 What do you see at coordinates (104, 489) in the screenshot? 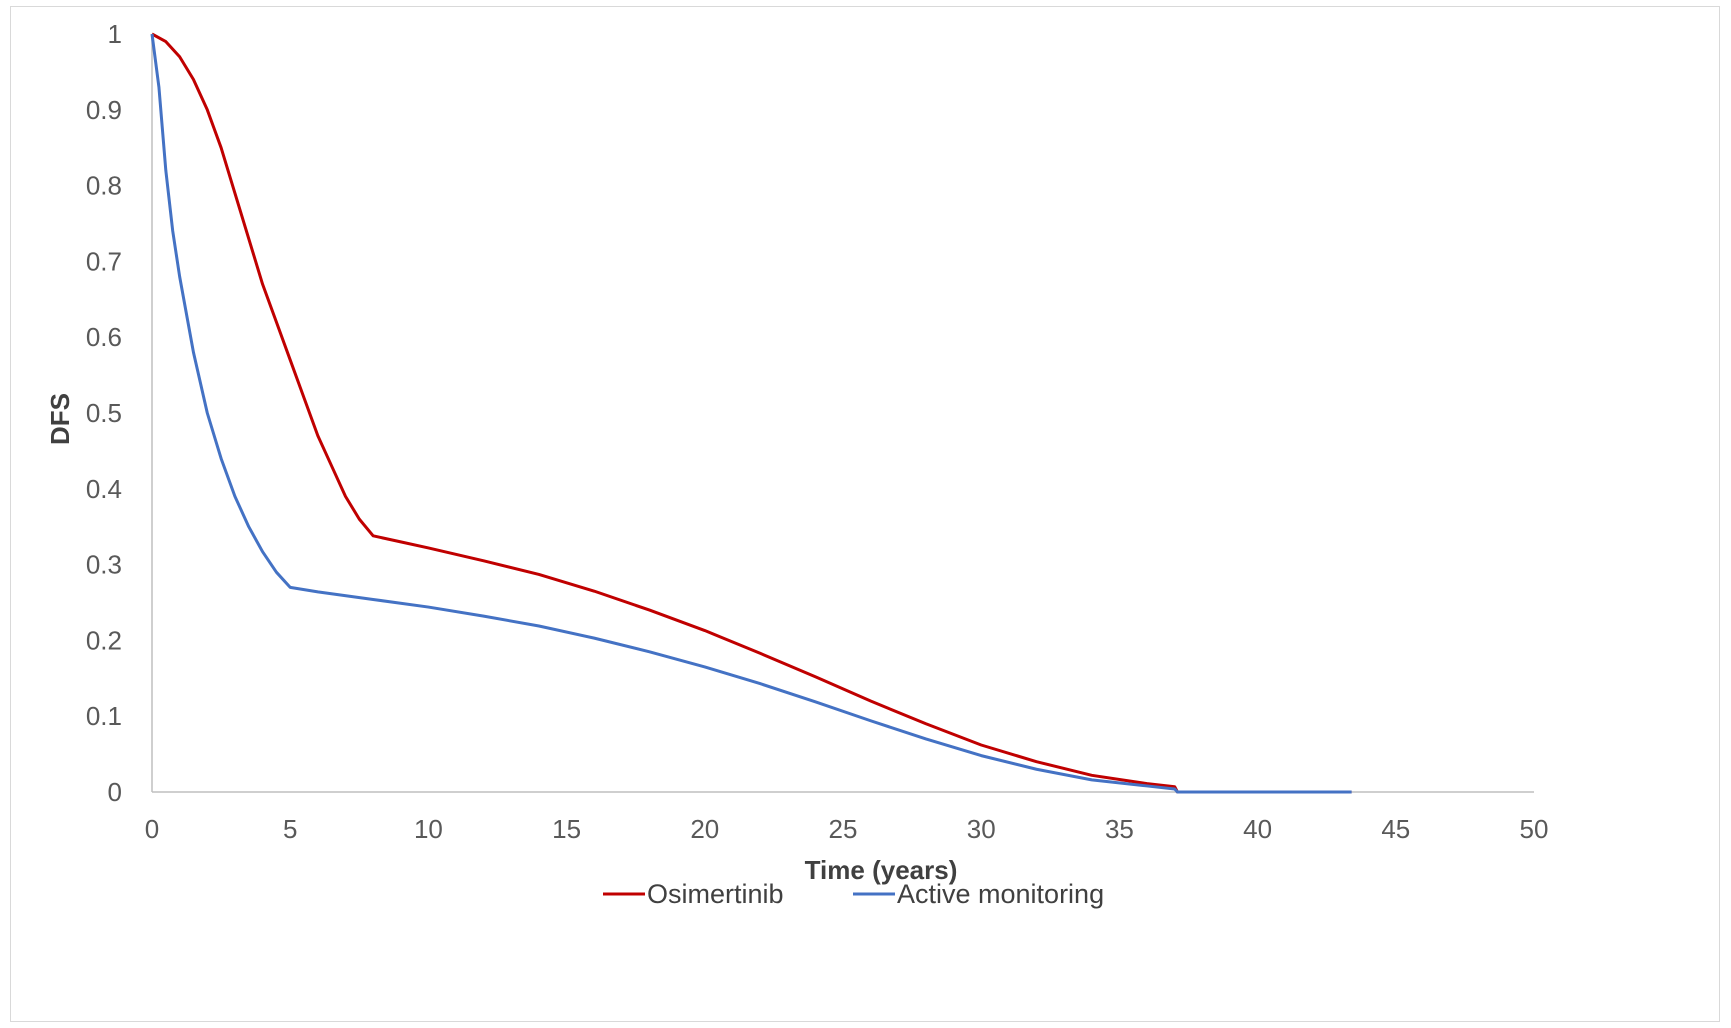
I see `y-tick-label: 0.4` at bounding box center [104, 489].